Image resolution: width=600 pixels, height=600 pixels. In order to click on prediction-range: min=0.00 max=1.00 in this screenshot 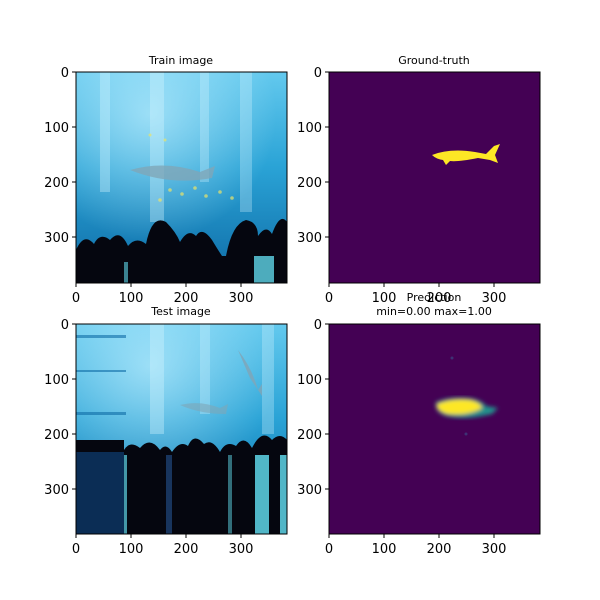, I will do `click(434, 311)`.